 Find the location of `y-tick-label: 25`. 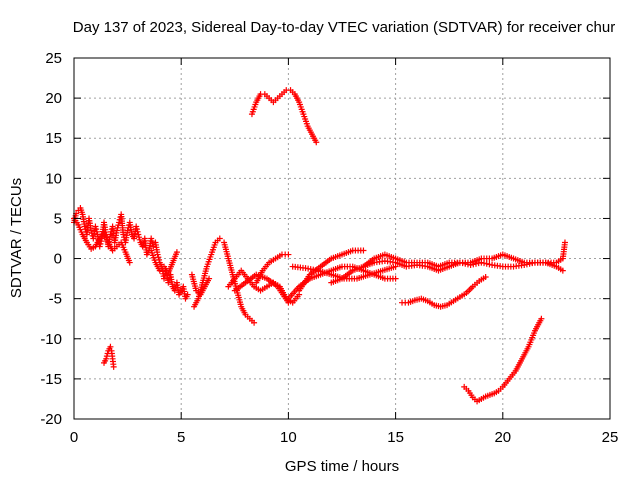

y-tick-label: 25 is located at coordinates (53, 58).